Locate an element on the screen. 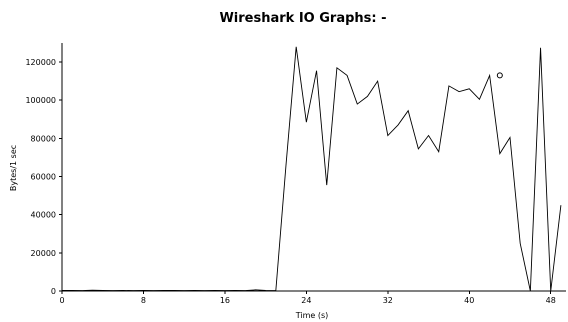 The image size is (568, 322). y-tick-label-40000: 40000 is located at coordinates (43, 215).